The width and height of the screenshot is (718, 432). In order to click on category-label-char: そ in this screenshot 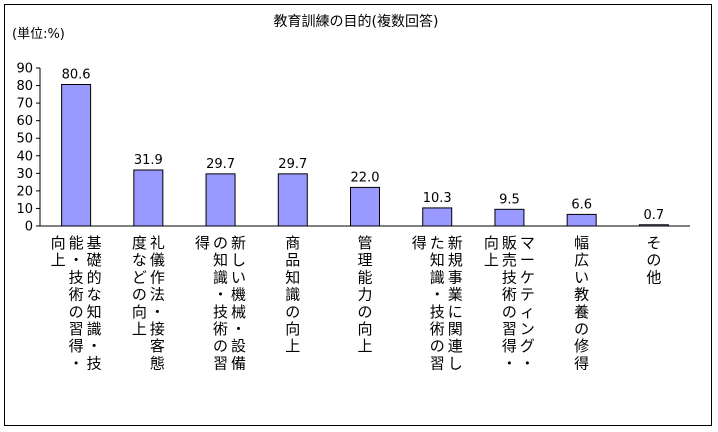, I will do `click(653, 243)`.